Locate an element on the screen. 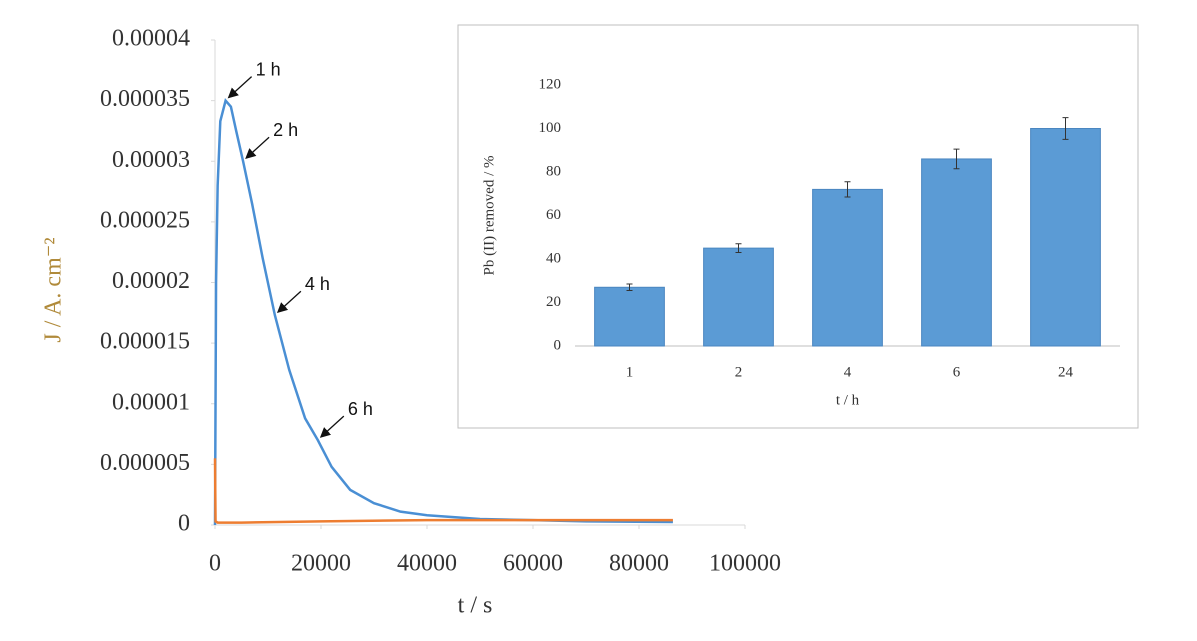  x-tick-label: 100000 is located at coordinates (745, 564).